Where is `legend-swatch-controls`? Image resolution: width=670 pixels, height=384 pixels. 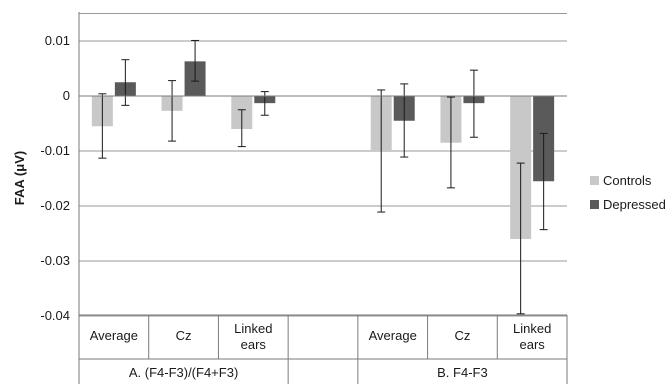
legend-swatch-controls is located at coordinates (594, 180).